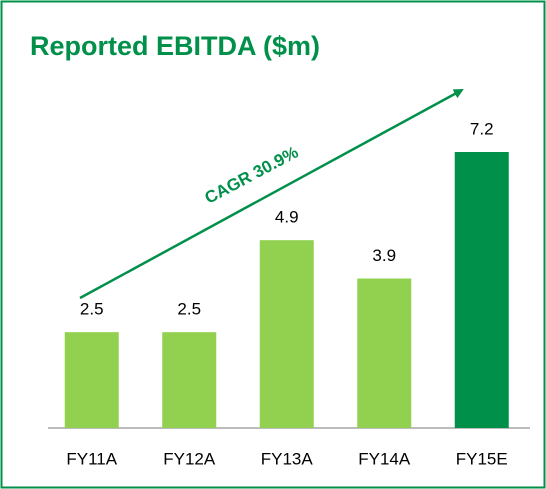 Image resolution: width=546 pixels, height=489 pixels. I want to click on x-tick-label: FY15E, so click(482, 458).